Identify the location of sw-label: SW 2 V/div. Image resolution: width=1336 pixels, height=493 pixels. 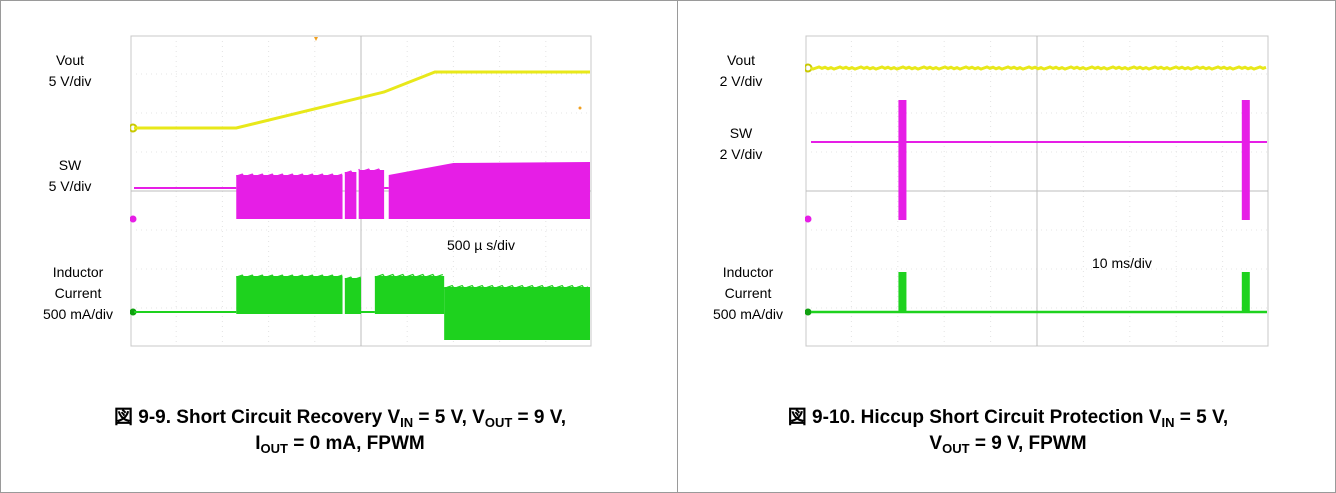
(741, 144).